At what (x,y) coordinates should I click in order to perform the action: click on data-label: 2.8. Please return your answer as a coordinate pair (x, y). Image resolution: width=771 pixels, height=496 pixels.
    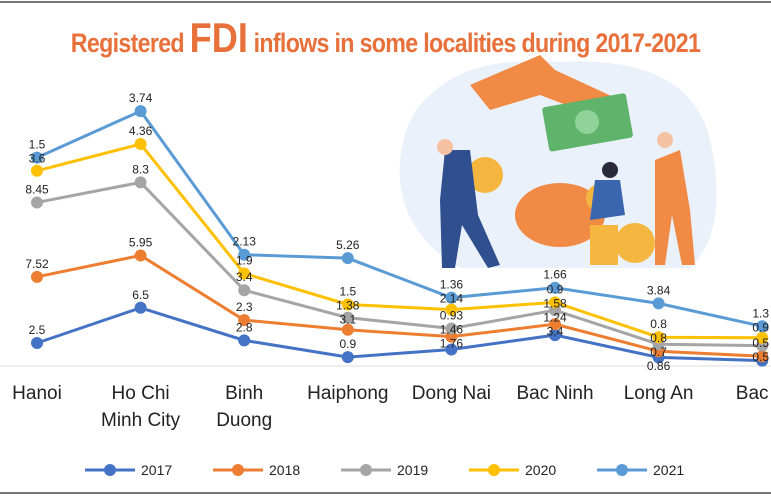
    Looking at the image, I should click on (244, 327).